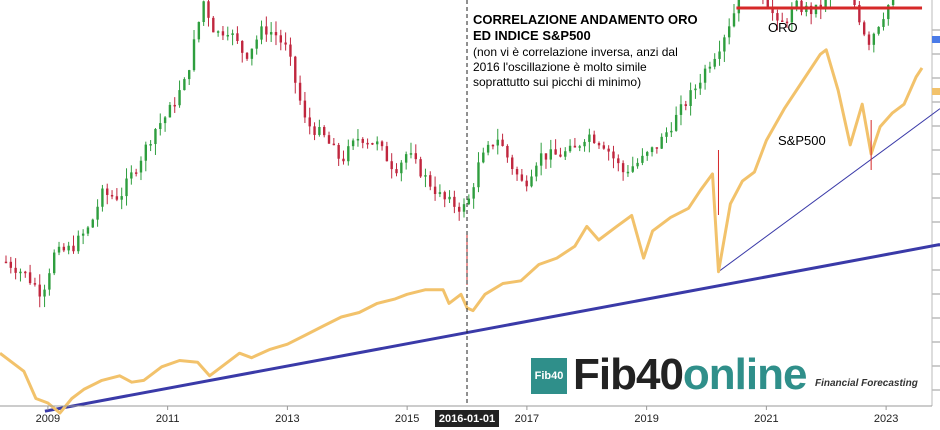  I want to click on x-tick-label: 2019, so click(646, 419).